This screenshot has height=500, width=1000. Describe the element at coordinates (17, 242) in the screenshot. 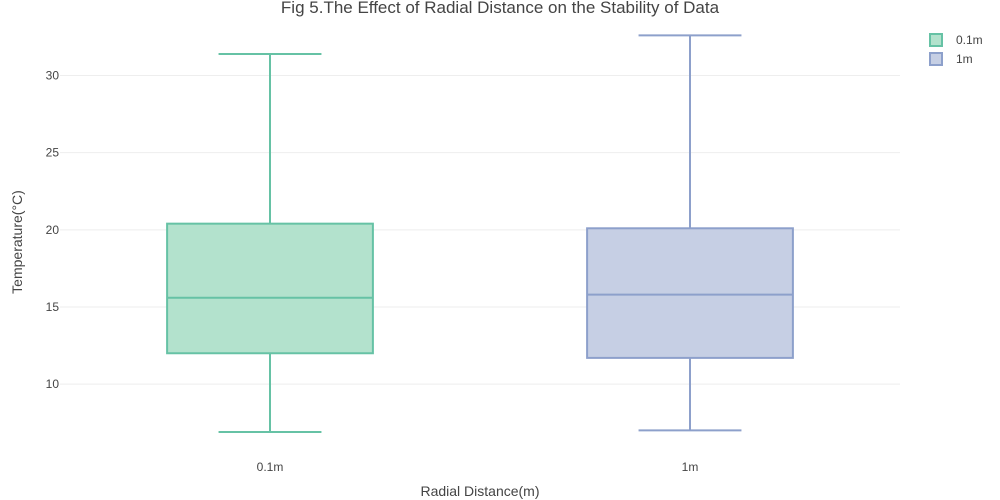

I see `y-axis-title: Temperature(°C)` at that location.